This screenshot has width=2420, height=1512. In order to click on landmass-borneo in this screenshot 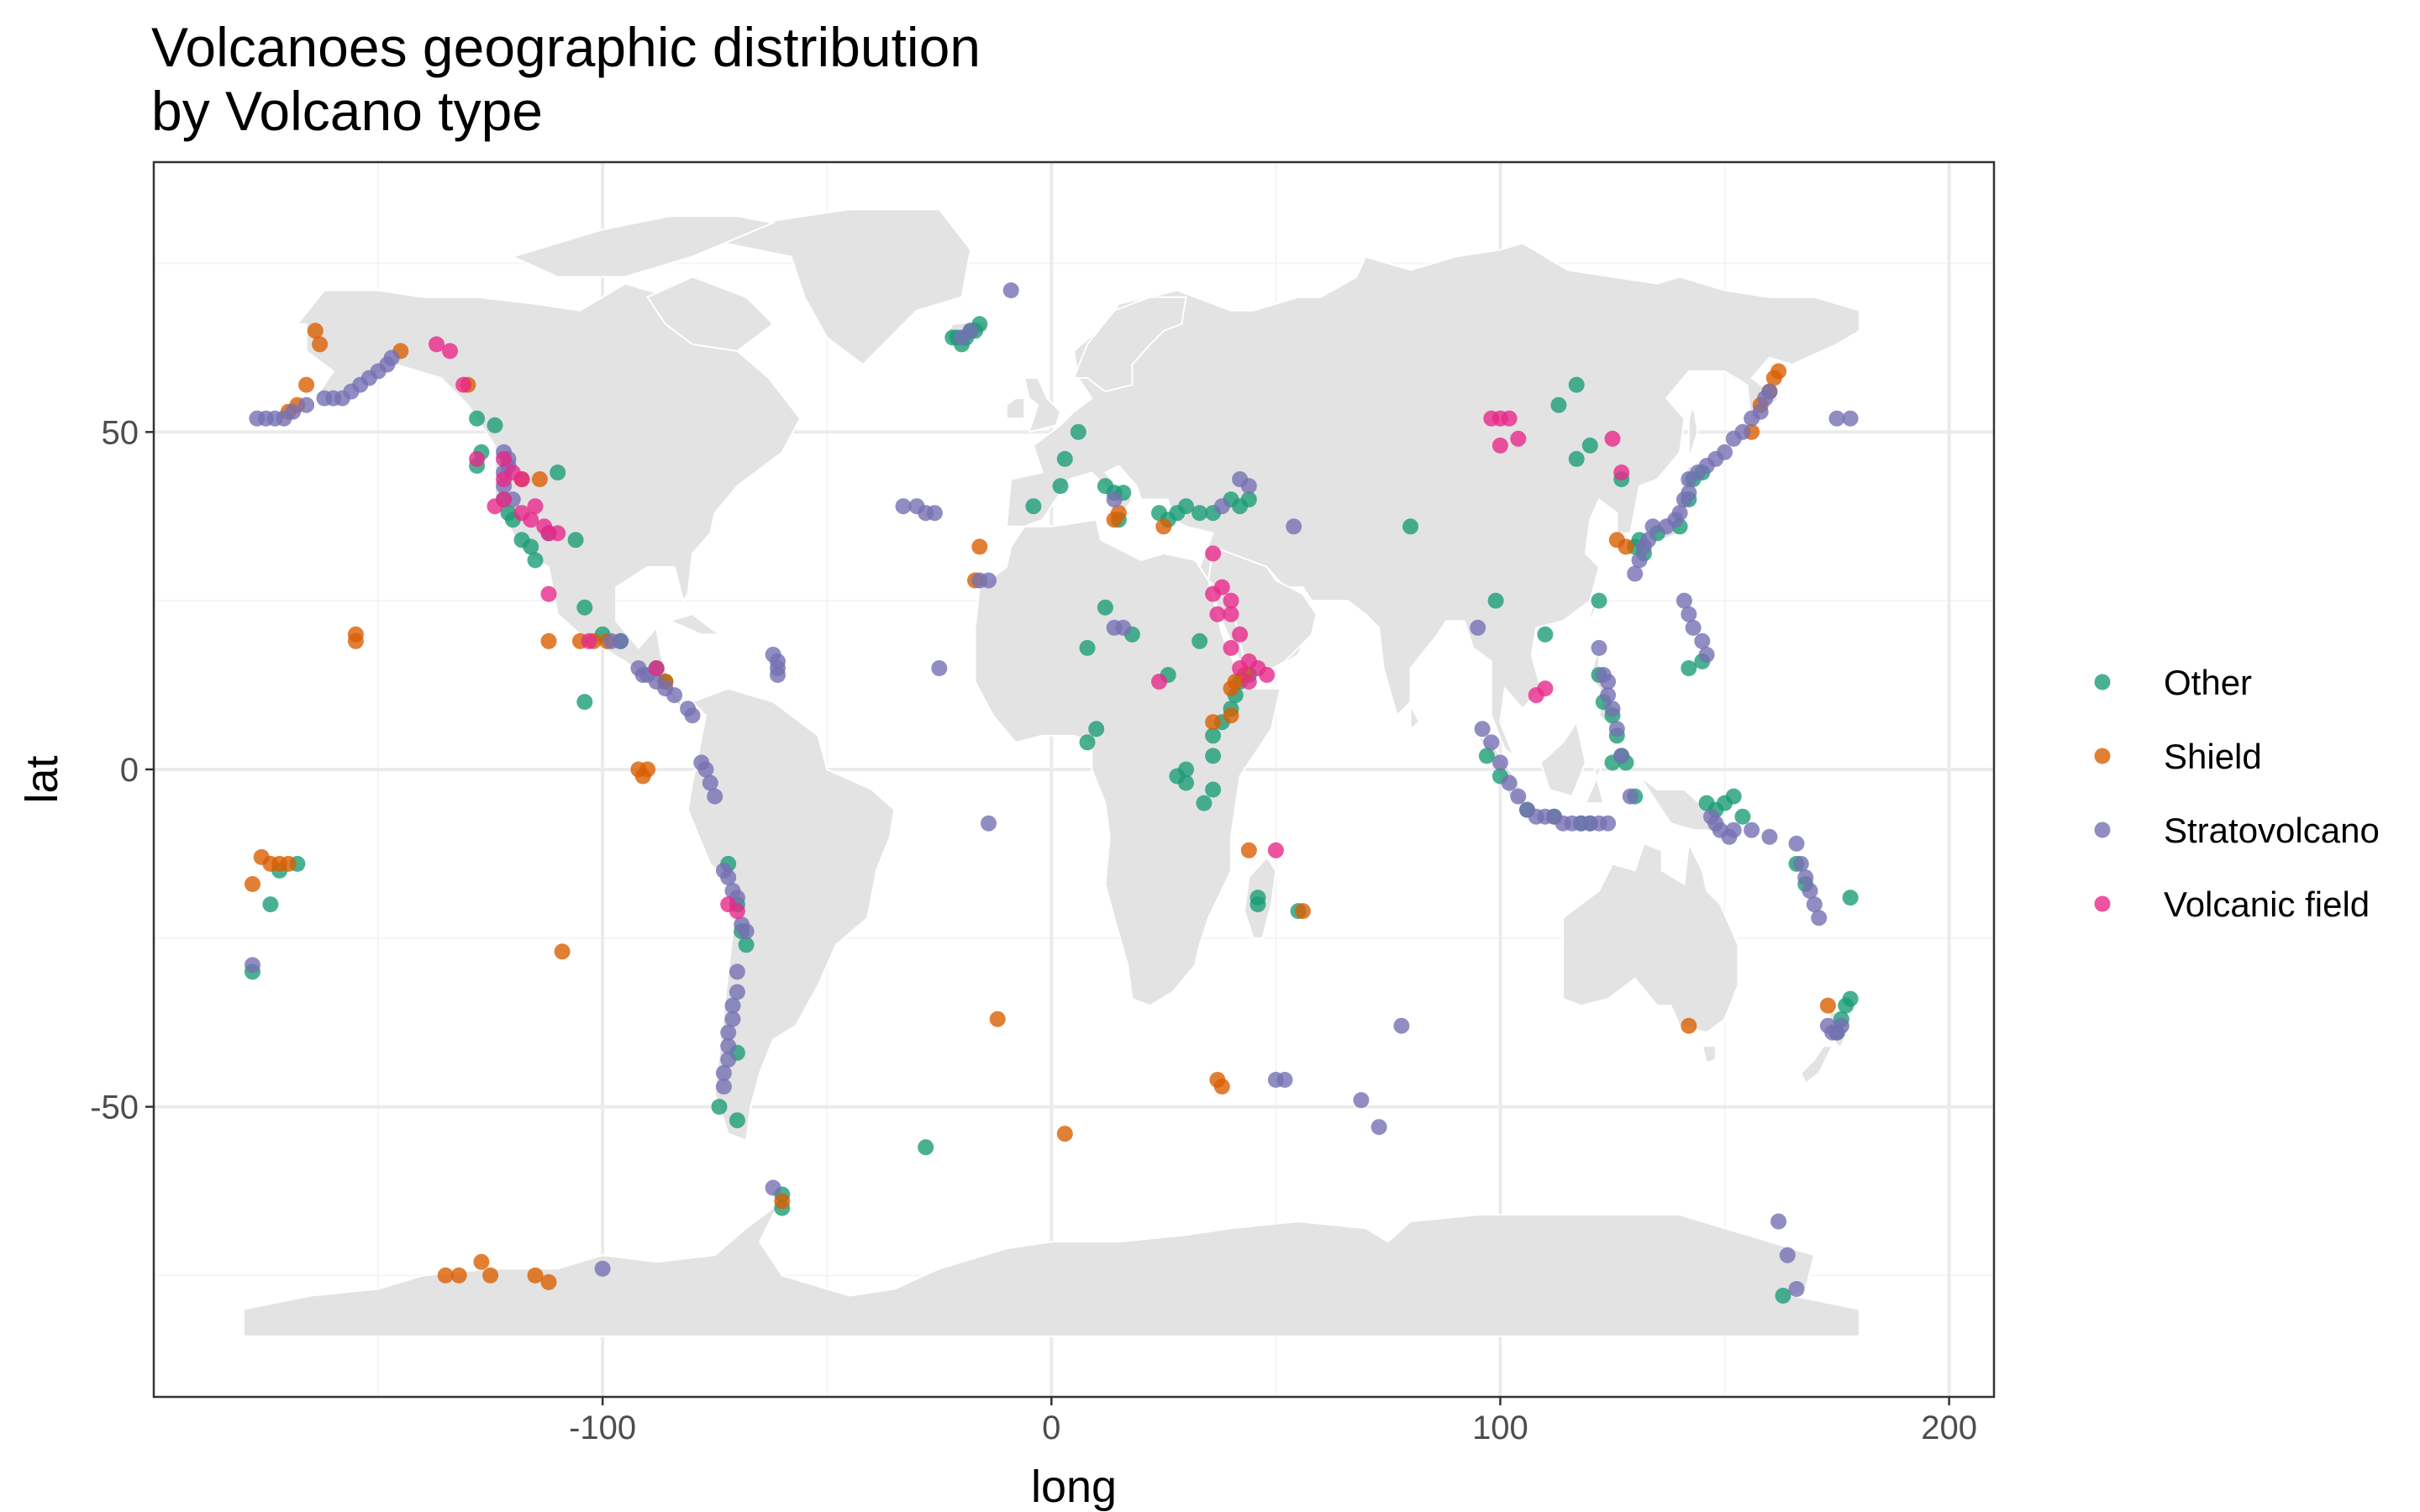, I will do `click(1562, 759)`.